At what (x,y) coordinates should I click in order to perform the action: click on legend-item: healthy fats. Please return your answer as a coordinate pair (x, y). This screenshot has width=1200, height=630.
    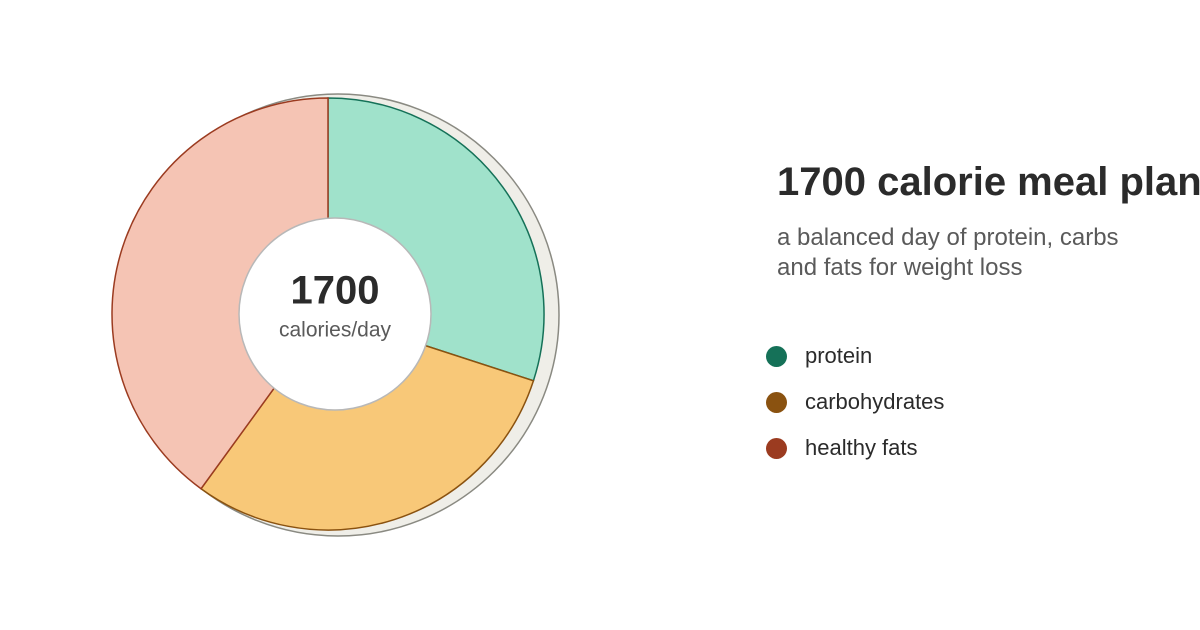
    Looking at the image, I should click on (855, 448).